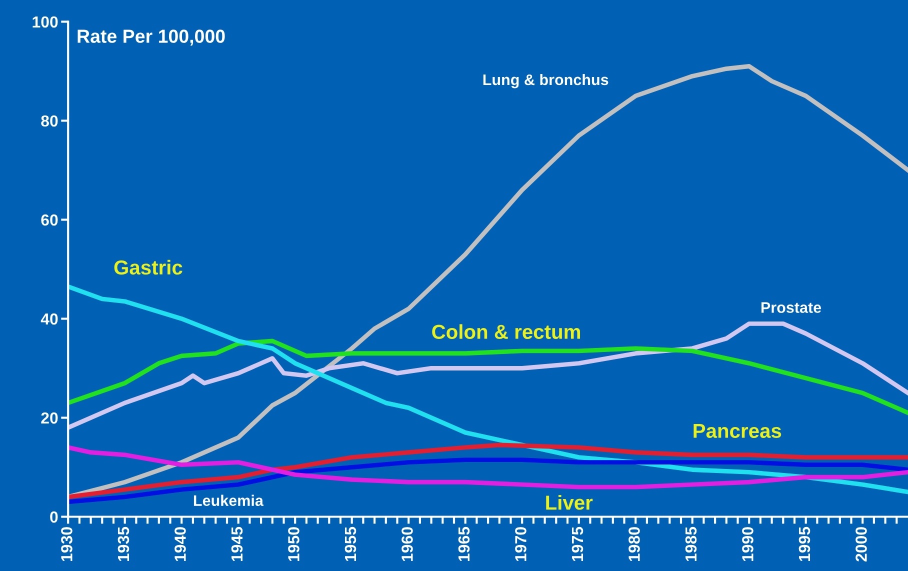 The height and width of the screenshot is (571, 908). I want to click on series-label: Gastric, so click(148, 267).